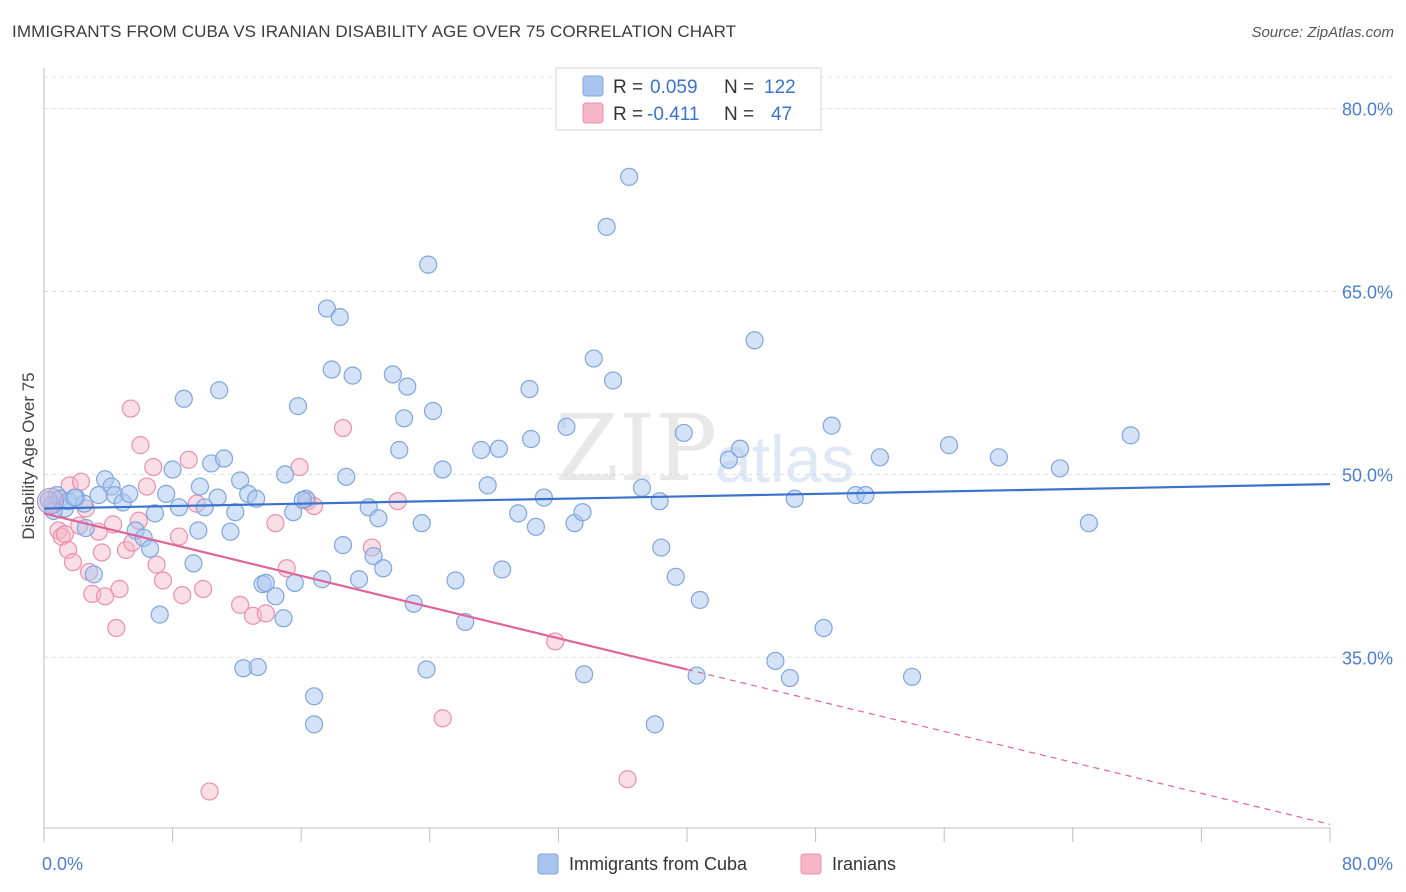  Describe the element at coordinates (716, 864) in the screenshot. I see `series-legend: Immigrants from Cuba Iranians` at that location.